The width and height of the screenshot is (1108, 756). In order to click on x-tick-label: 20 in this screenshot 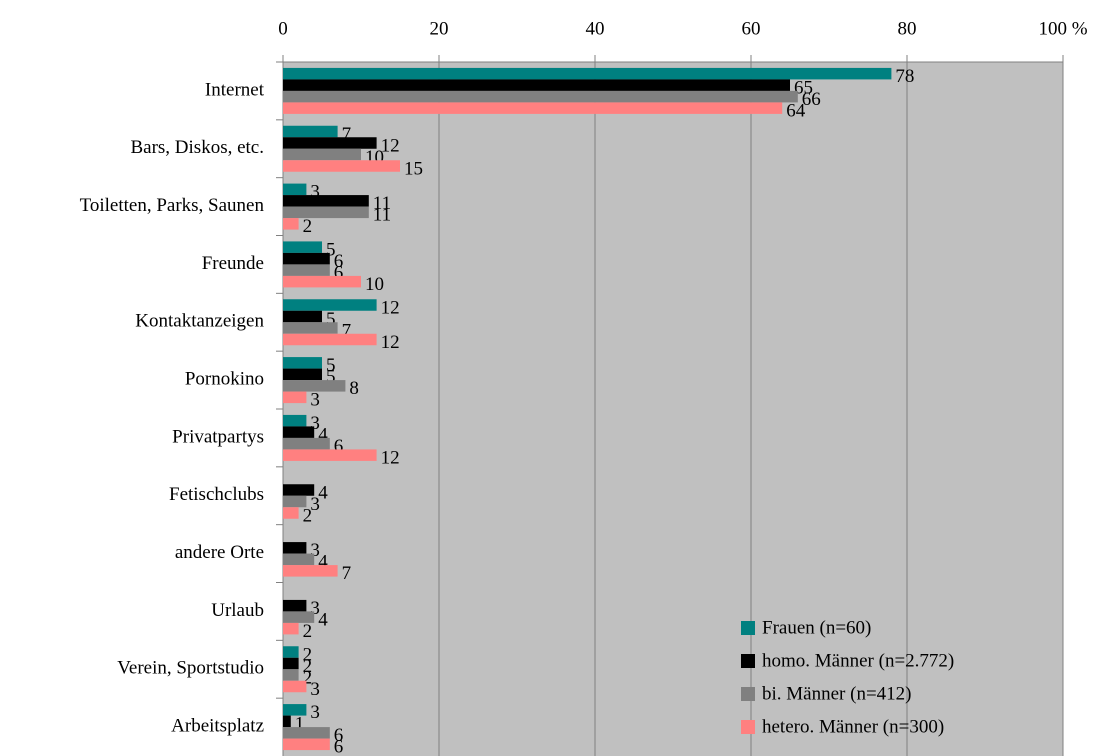, I will do `click(439, 28)`.